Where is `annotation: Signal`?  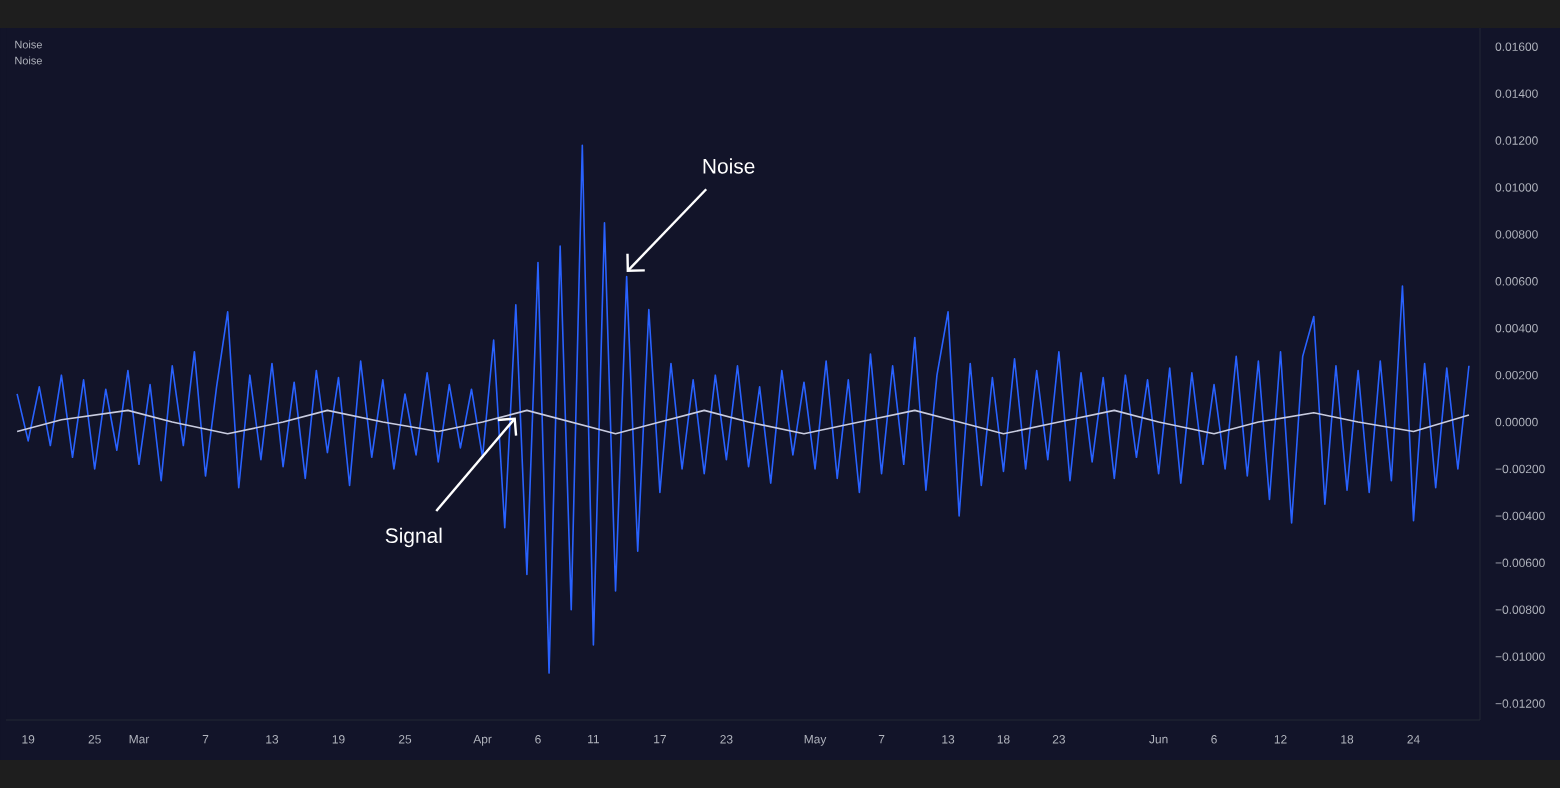
annotation: Signal is located at coordinates (413, 537).